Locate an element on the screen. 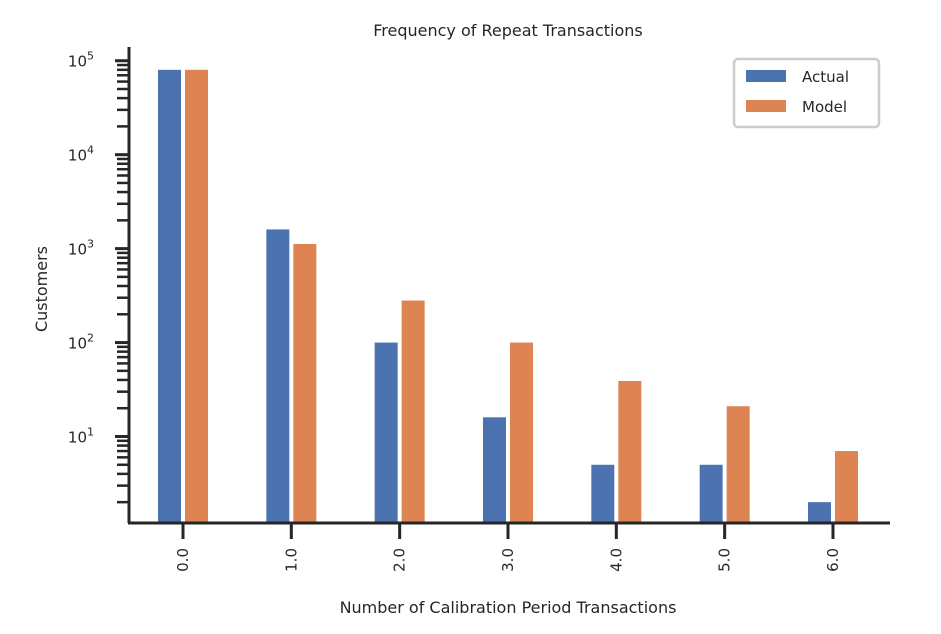 The width and height of the screenshot is (941, 634). y-tick-label: 10² is located at coordinates (81, 342).